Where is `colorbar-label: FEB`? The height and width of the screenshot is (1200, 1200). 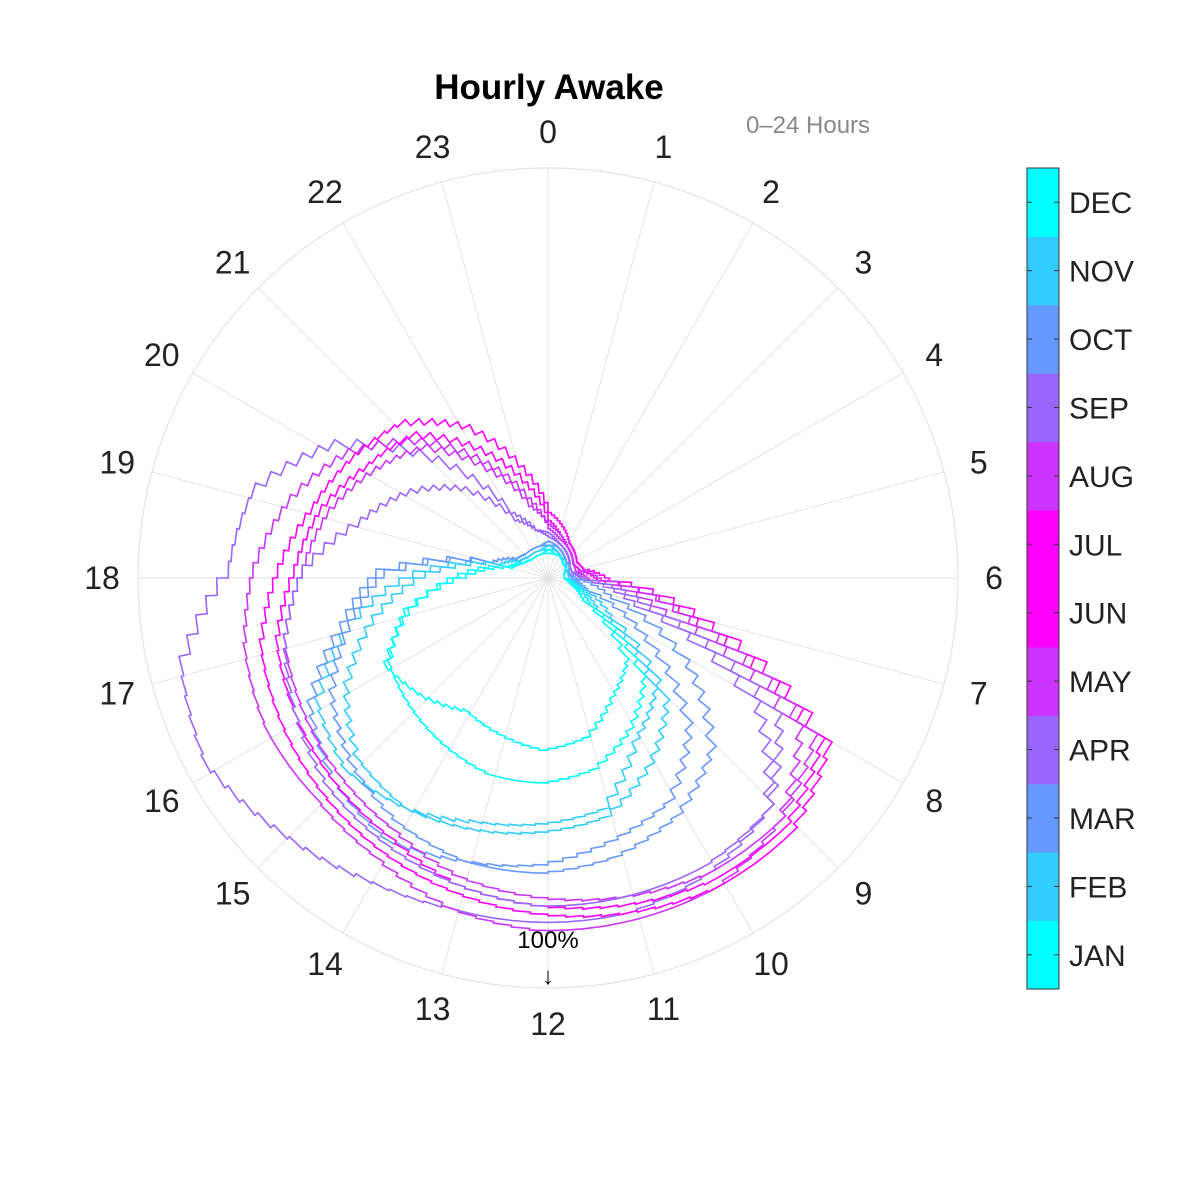 colorbar-label: FEB is located at coordinates (1098, 887).